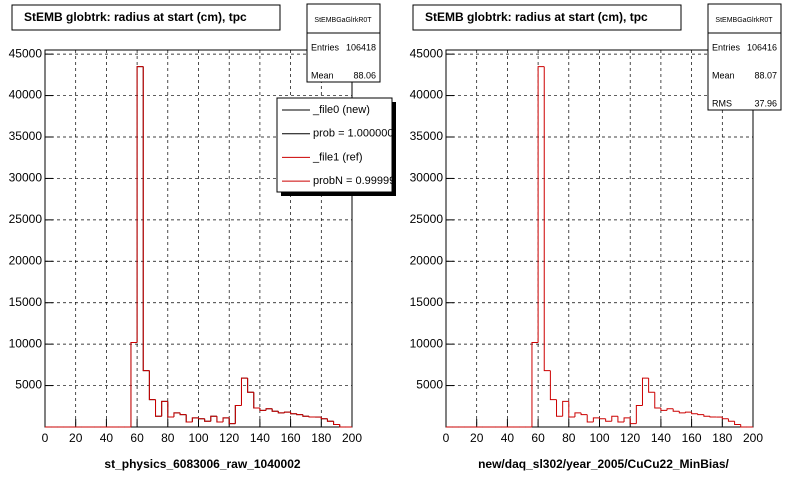  What do you see at coordinates (322, 75) in the screenshot?
I see `stats-label: Mean` at bounding box center [322, 75].